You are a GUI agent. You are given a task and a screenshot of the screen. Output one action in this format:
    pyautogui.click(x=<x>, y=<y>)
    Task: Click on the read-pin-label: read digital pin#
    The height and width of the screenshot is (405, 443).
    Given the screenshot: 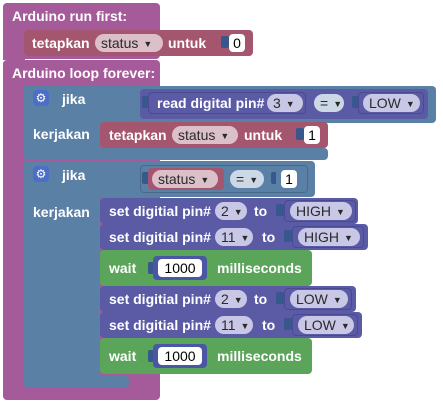 What is the action you would take?
    pyautogui.click(x=211, y=103)
    